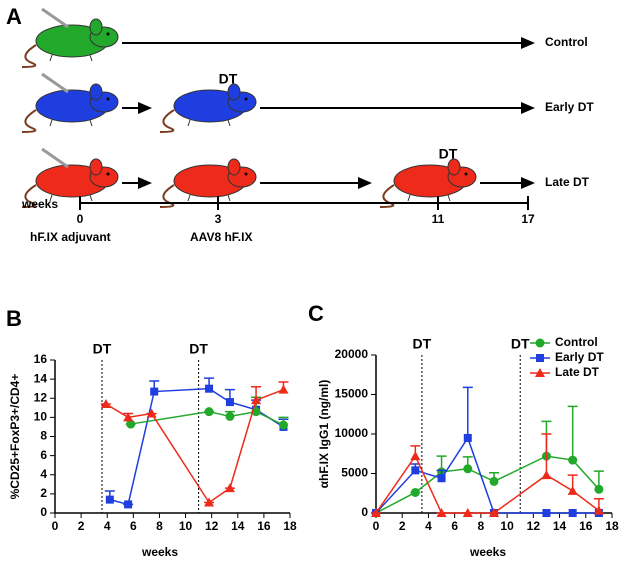  What do you see at coordinates (324, 434) in the screenshot?
I see `y-axis-label: αhF.IX IgG1 (ng/ml)` at bounding box center [324, 434].